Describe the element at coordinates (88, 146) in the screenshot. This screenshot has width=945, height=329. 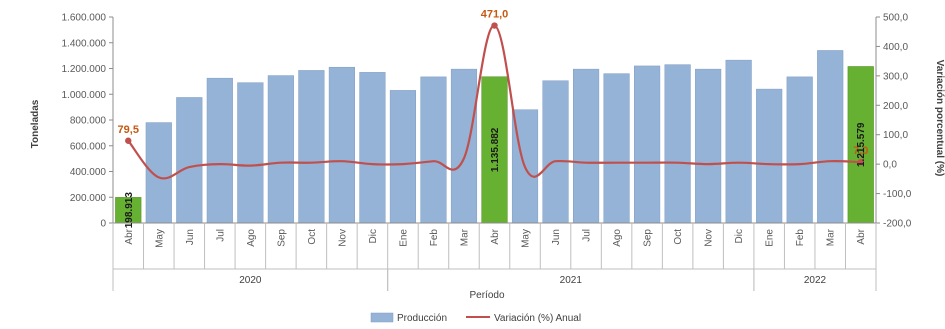
I see `y-left-tick-label: 600.000` at that location.